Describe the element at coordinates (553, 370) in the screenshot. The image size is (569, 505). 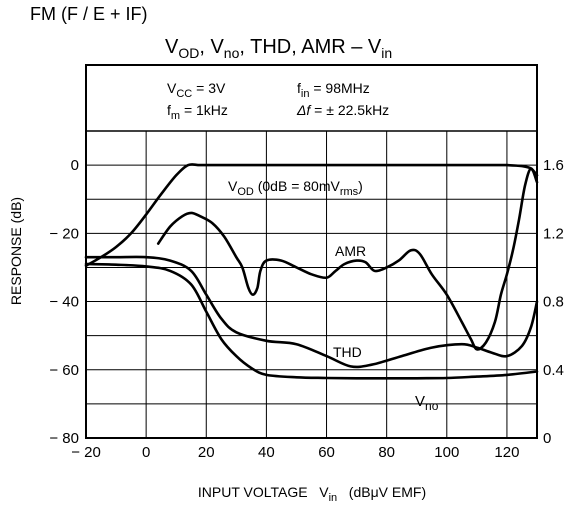
I see `y2-tick-label: 0.4` at that location.